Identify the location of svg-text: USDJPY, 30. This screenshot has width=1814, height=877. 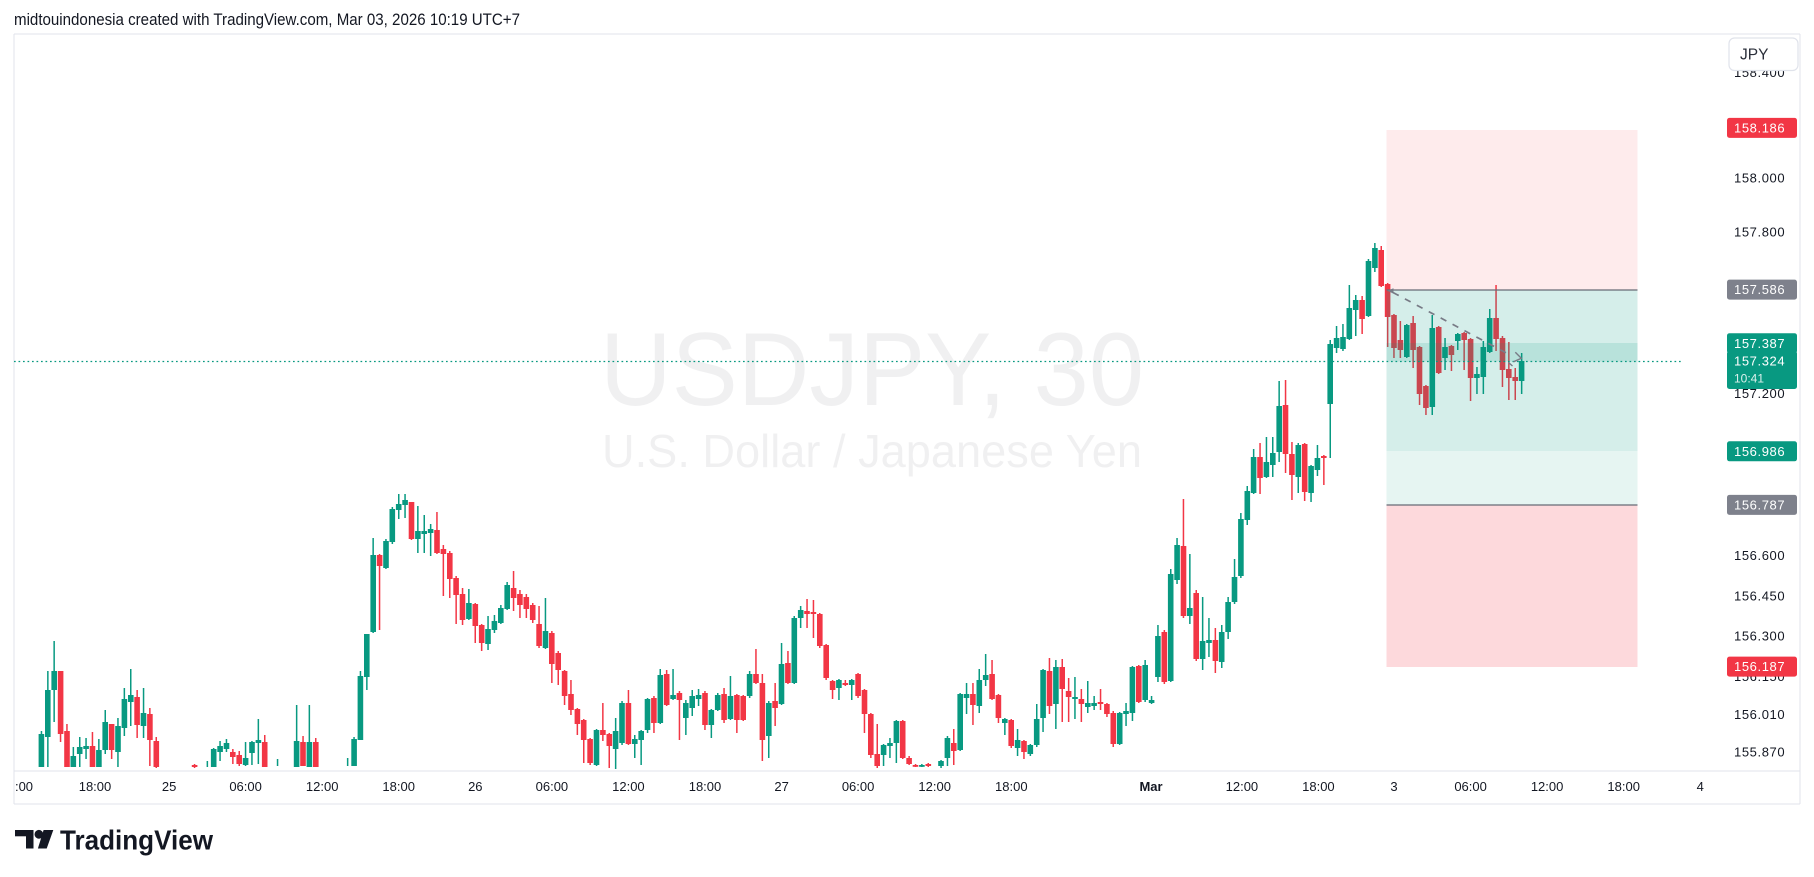
(872, 370).